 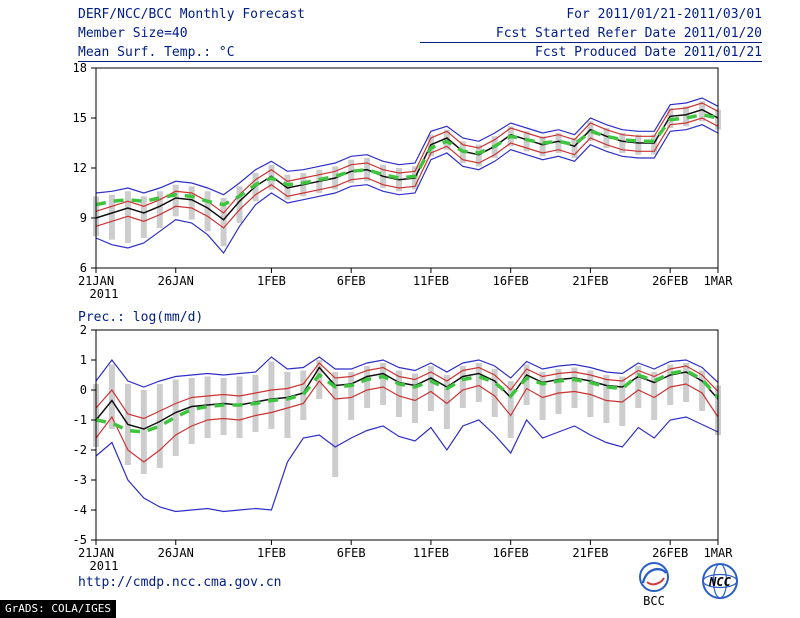 What do you see at coordinates (83, 268) in the screenshot?
I see `y-tick-label: 6` at bounding box center [83, 268].